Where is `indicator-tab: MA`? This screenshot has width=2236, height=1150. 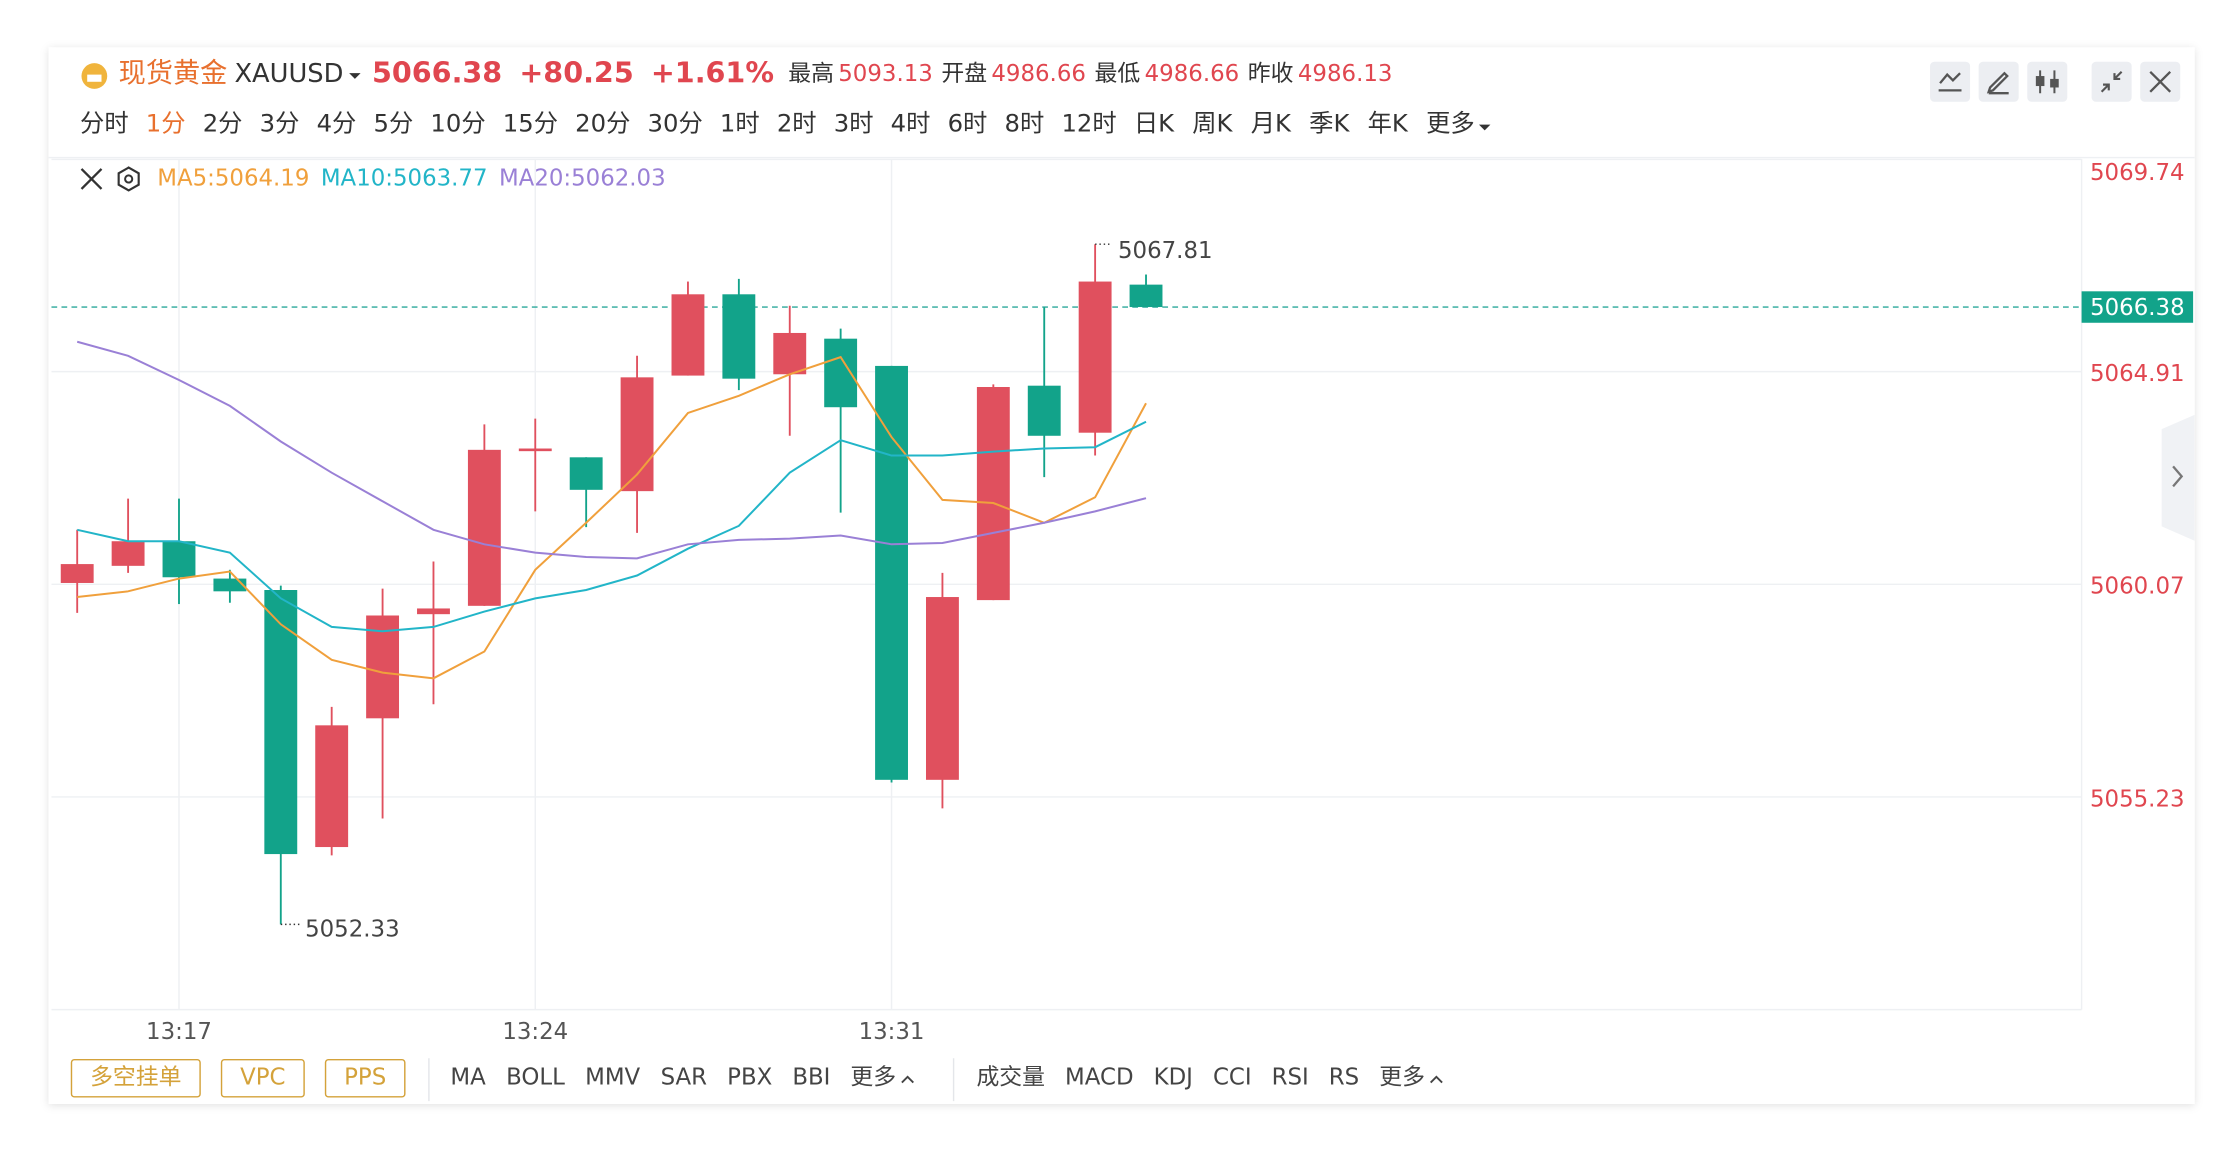 indicator-tab: MA is located at coordinates (468, 1078).